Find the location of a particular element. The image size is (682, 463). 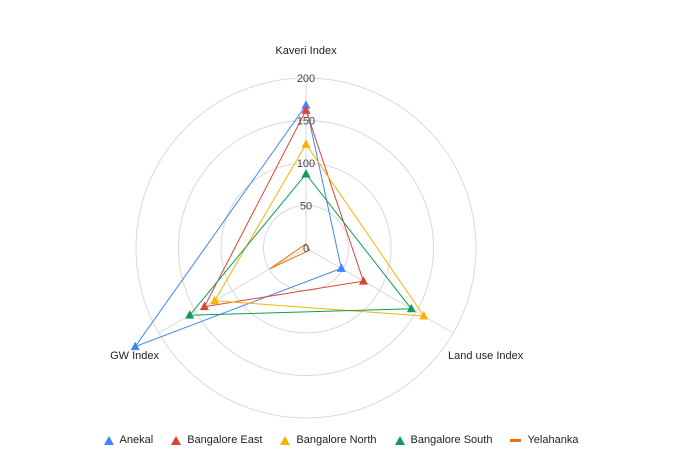

legend-label: Anekal is located at coordinates (136, 440).